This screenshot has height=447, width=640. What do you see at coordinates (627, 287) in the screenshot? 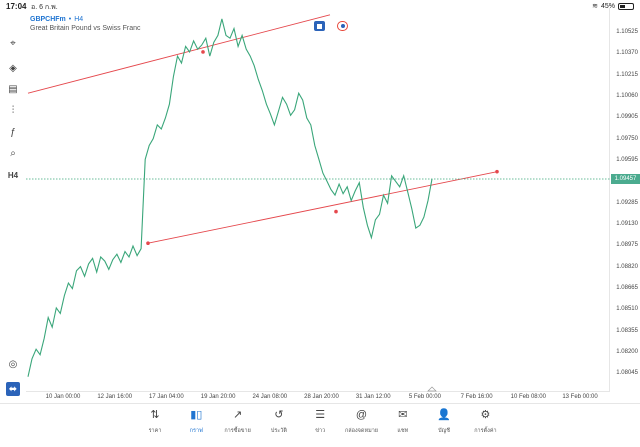
I see `price-axis-tick: 1.08665` at bounding box center [627, 287].